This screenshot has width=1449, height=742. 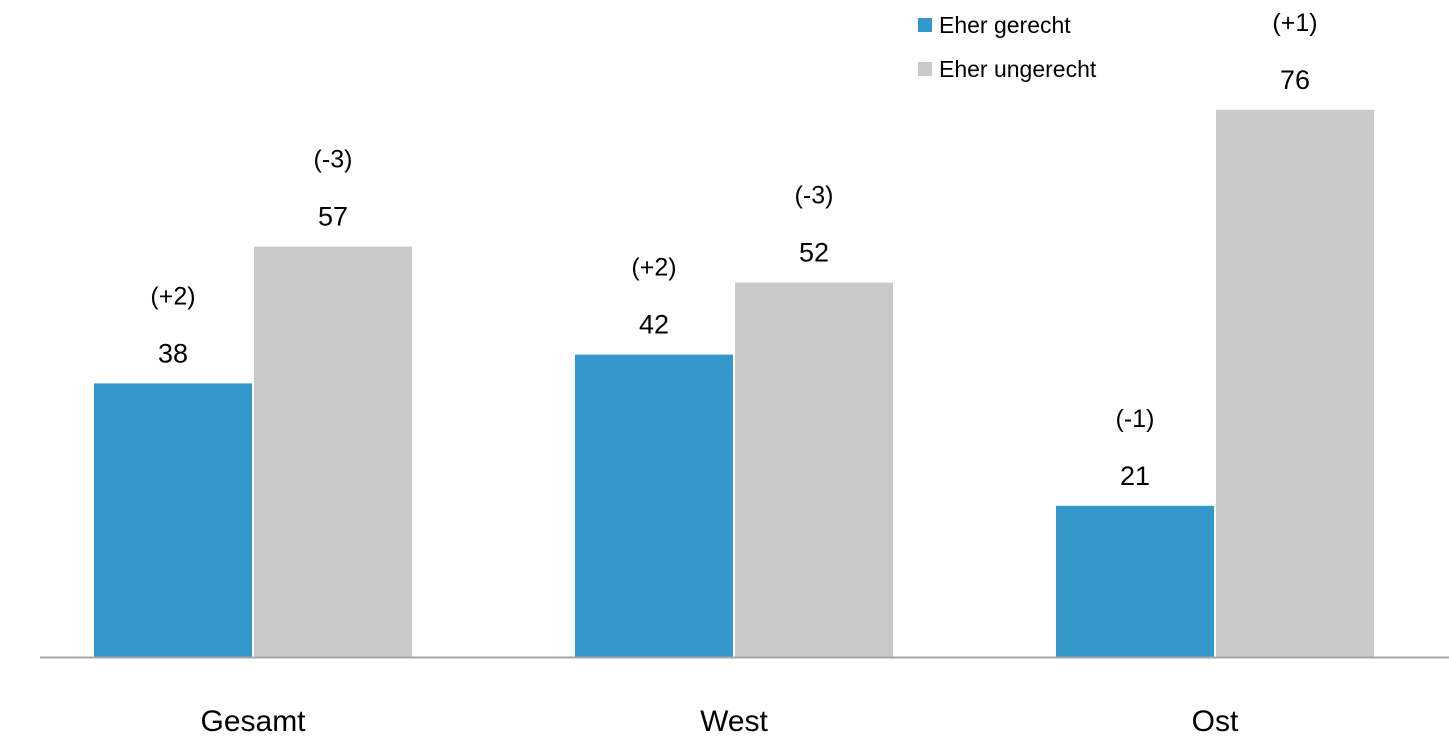 What do you see at coordinates (1135, 476) in the screenshot?
I see `data-label-ost-eher-gerecht: 21` at bounding box center [1135, 476].